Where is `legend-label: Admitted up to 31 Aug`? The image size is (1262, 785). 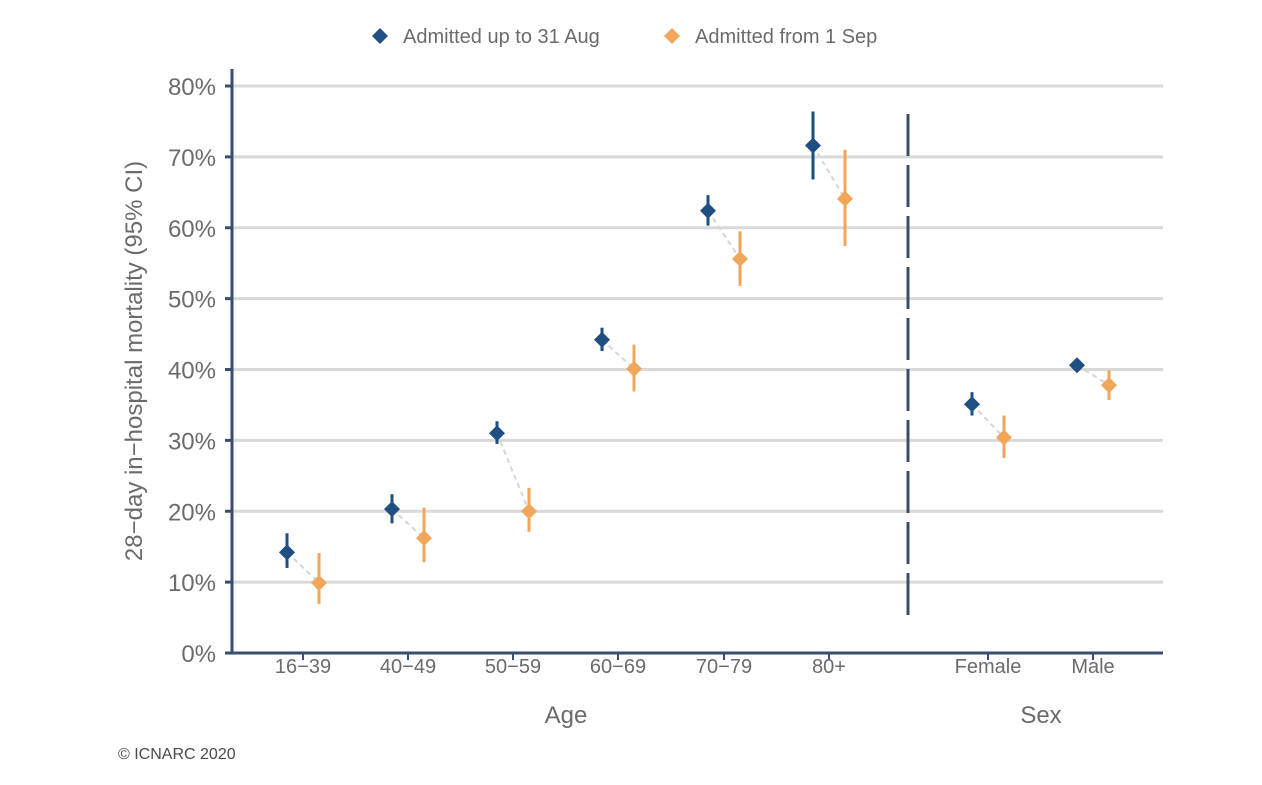 legend-label: Admitted up to 31 Aug is located at coordinates (501, 37).